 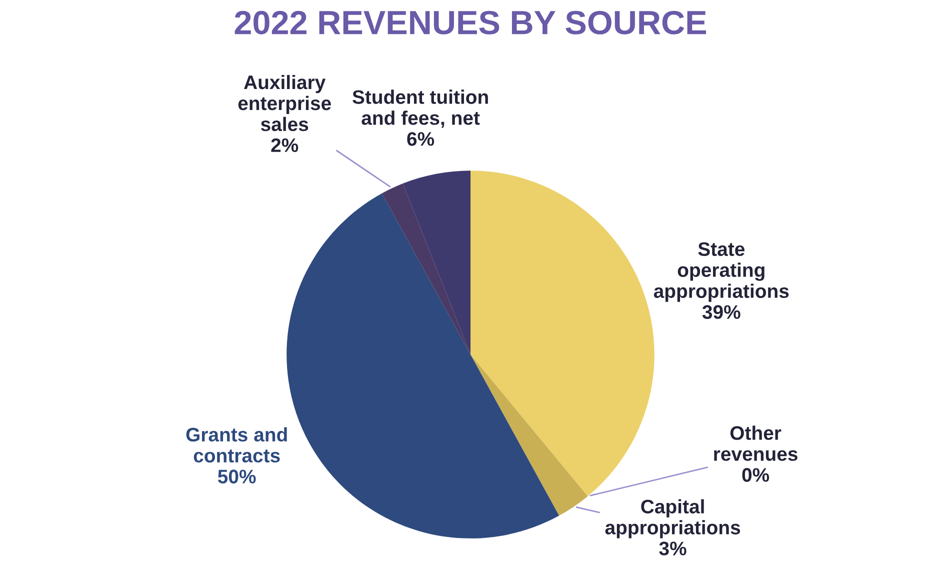 What do you see at coordinates (237, 477) in the screenshot?
I see `data-label: 50%` at bounding box center [237, 477].